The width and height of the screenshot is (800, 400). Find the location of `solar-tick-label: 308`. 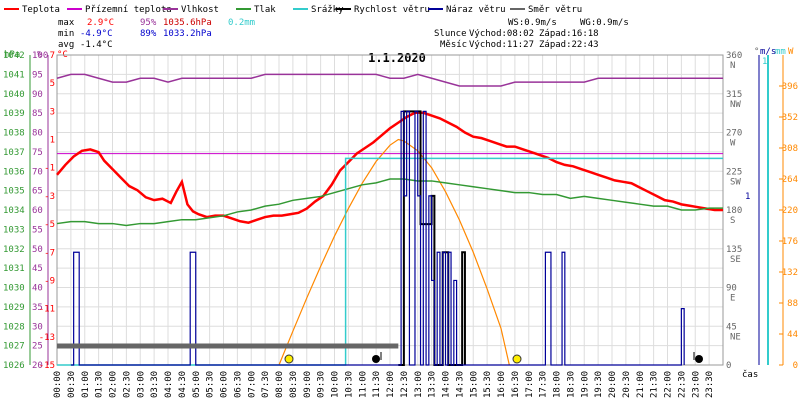

solar-tick-label: 308 is located at coordinates (790, 149).